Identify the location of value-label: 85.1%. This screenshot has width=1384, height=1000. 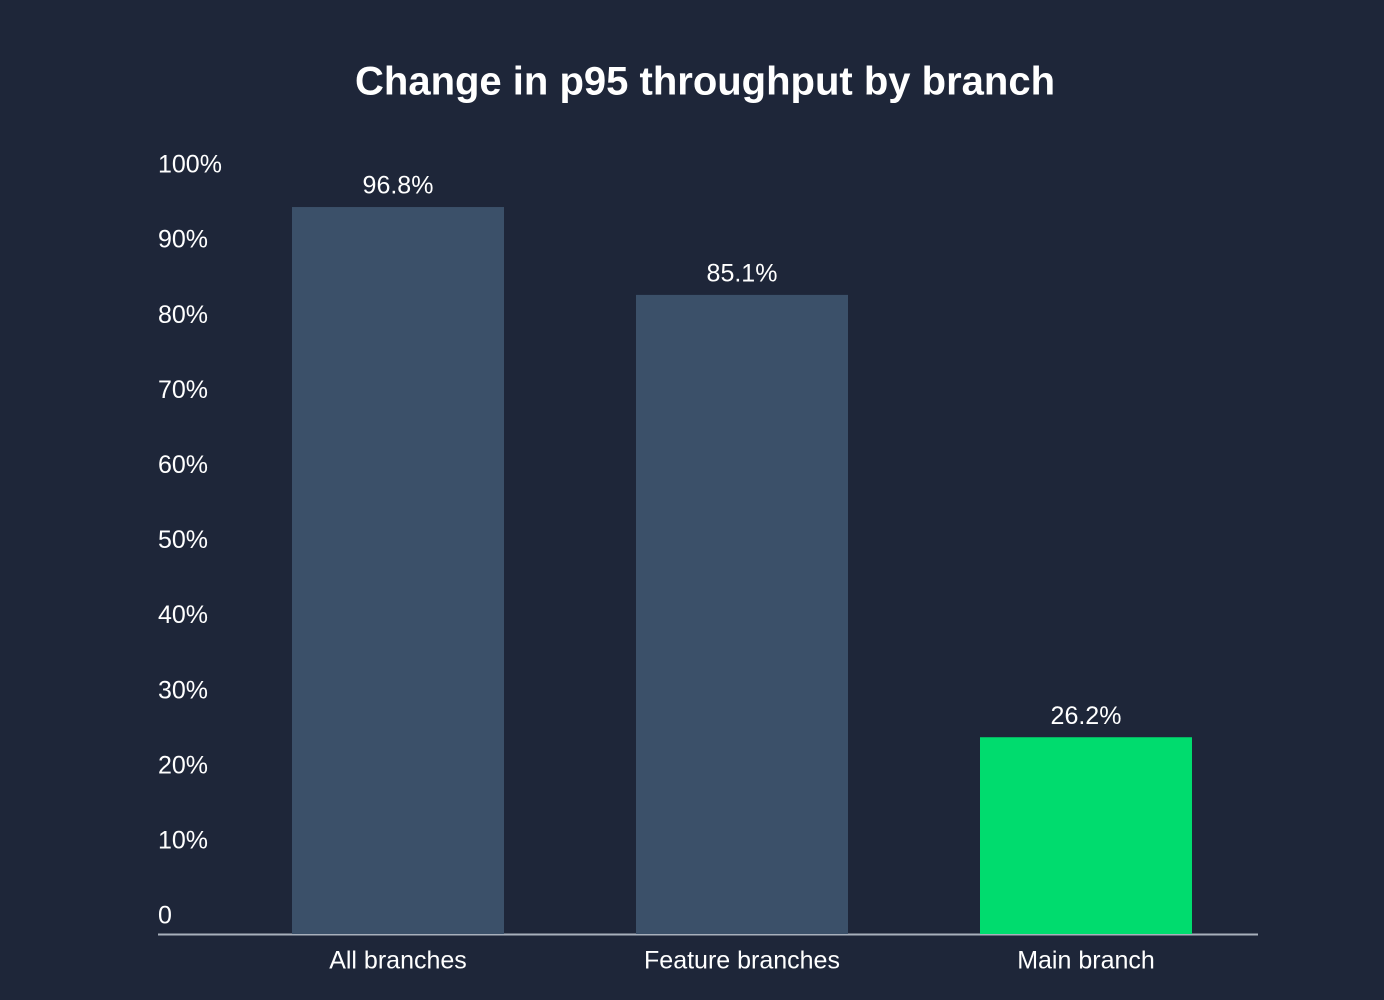
(742, 274).